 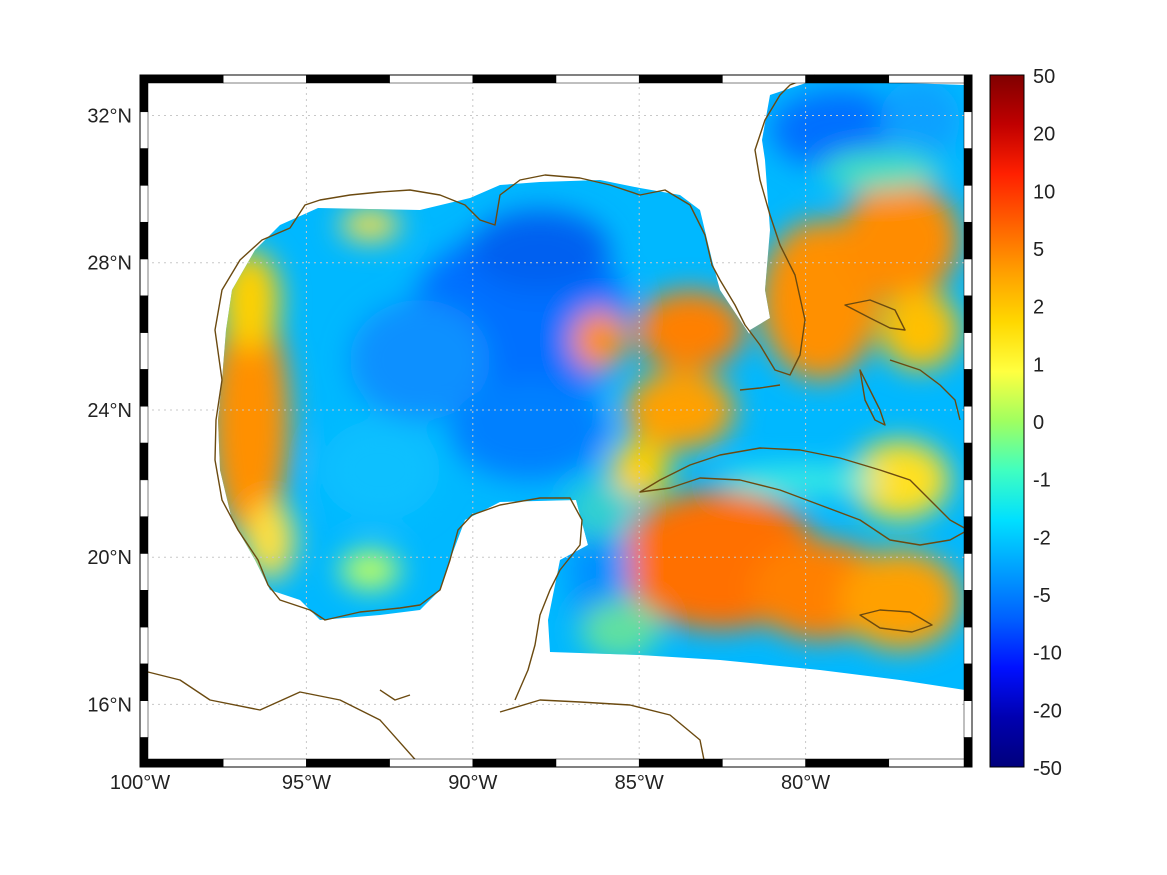 I want to click on longitude-label: 100°W, so click(x=140, y=783).